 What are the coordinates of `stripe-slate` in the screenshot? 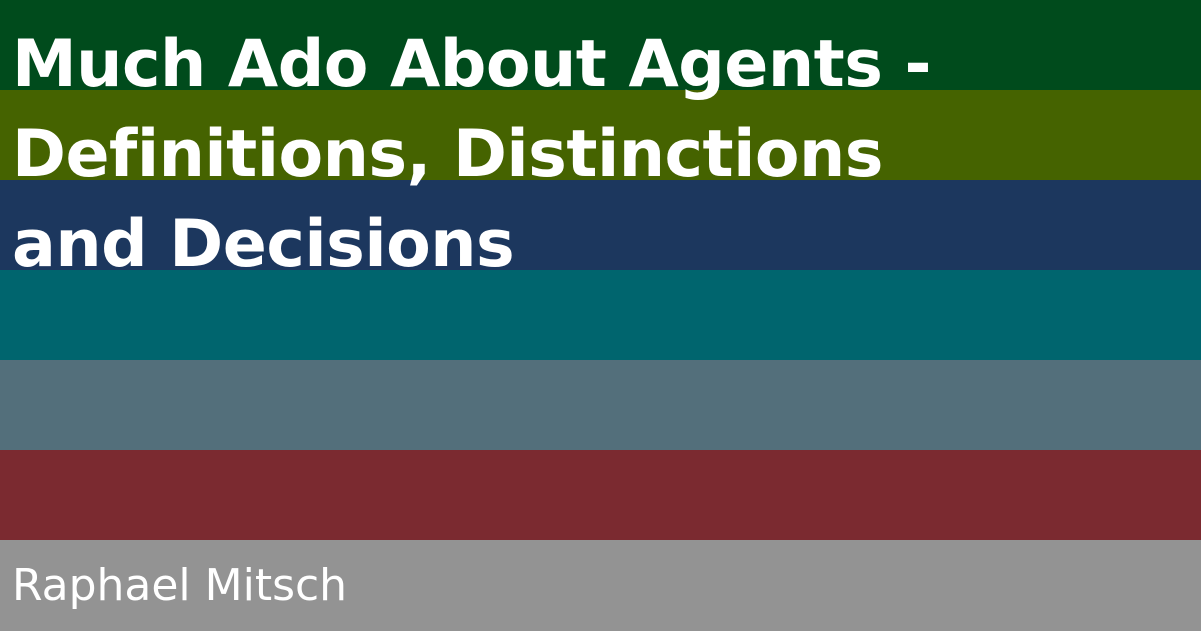 It's located at (600, 405).